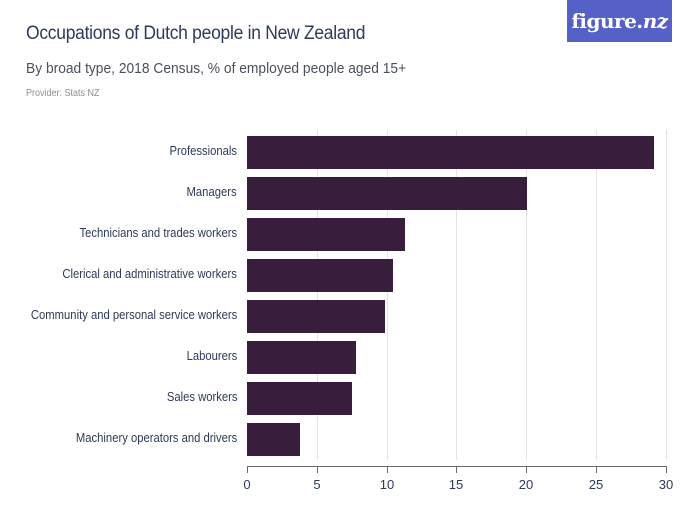 The height and width of the screenshot is (525, 700). What do you see at coordinates (133, 315) in the screenshot?
I see `category-label: Community and personal service workers` at bounding box center [133, 315].